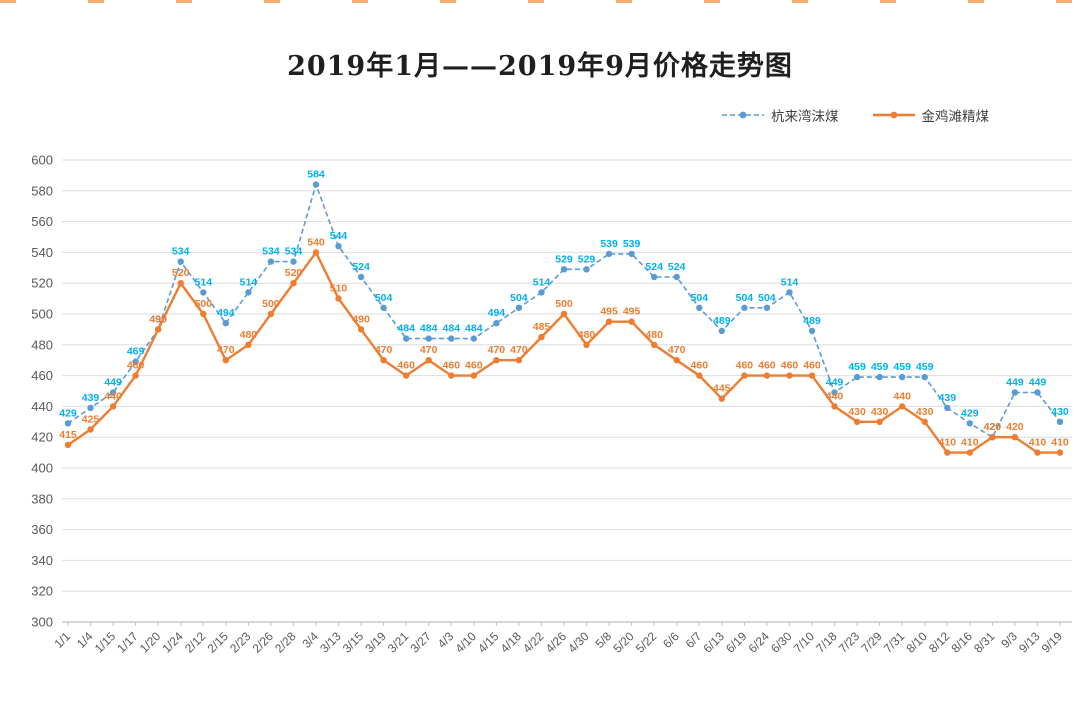 The image size is (1080, 702). Describe the element at coordinates (42, 190) in the screenshot. I see `svg-text: 580` at that location.